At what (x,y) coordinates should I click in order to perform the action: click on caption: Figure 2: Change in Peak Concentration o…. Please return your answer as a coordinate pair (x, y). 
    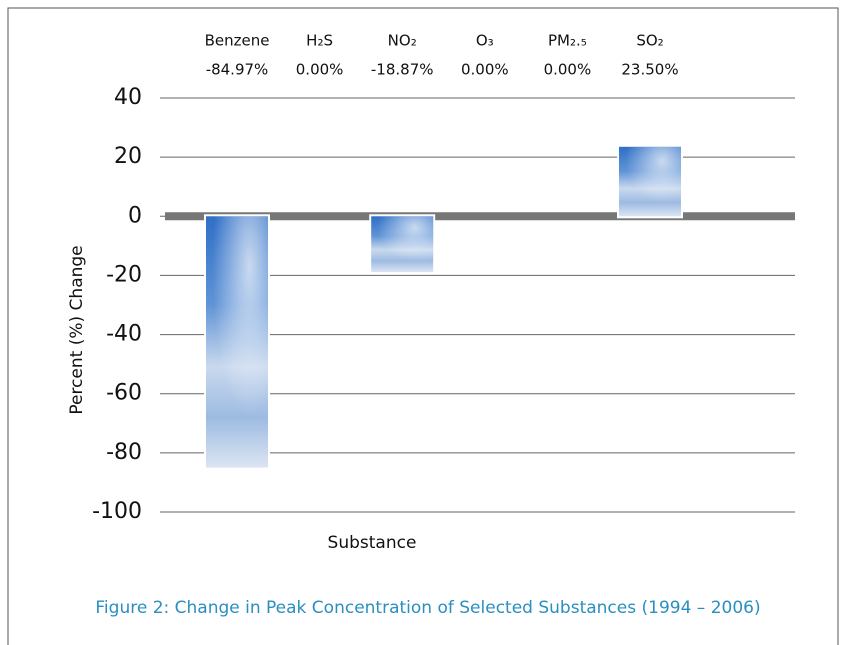
    Looking at the image, I should click on (427, 608).